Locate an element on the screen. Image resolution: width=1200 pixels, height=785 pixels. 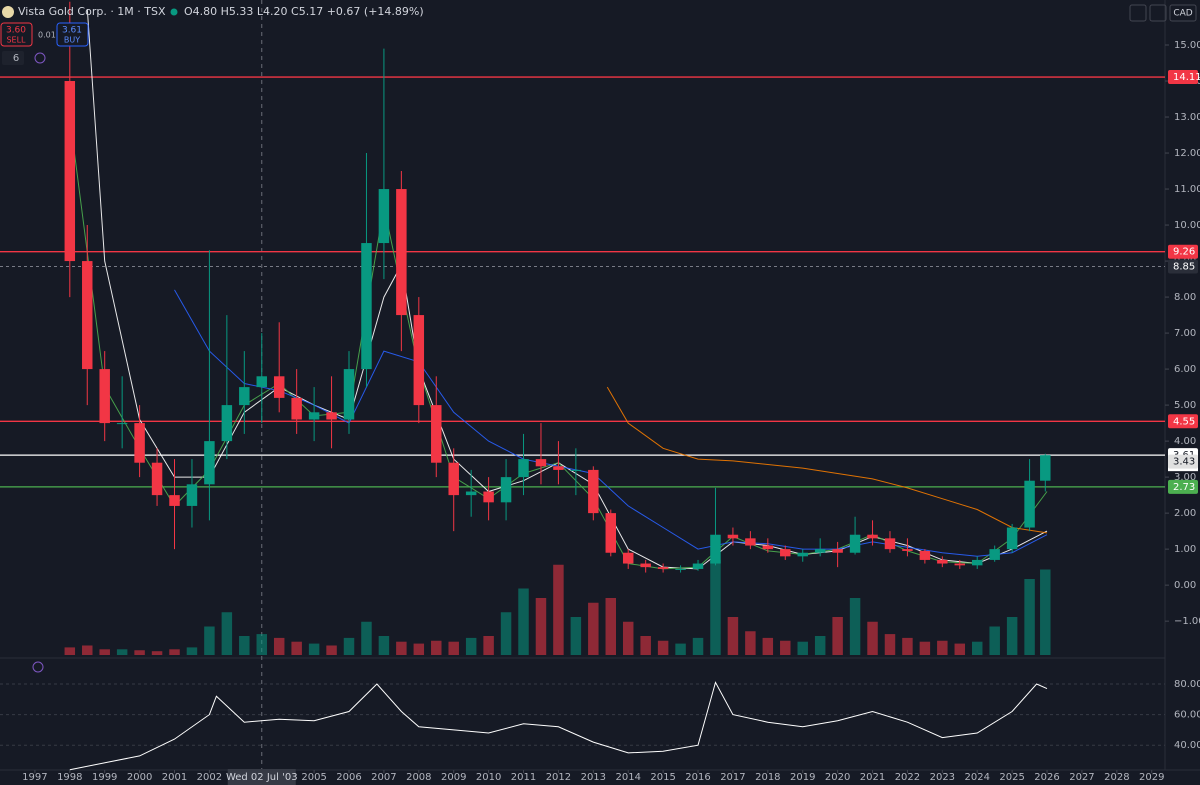
indicator-toggle is located at coordinates (13, 58).